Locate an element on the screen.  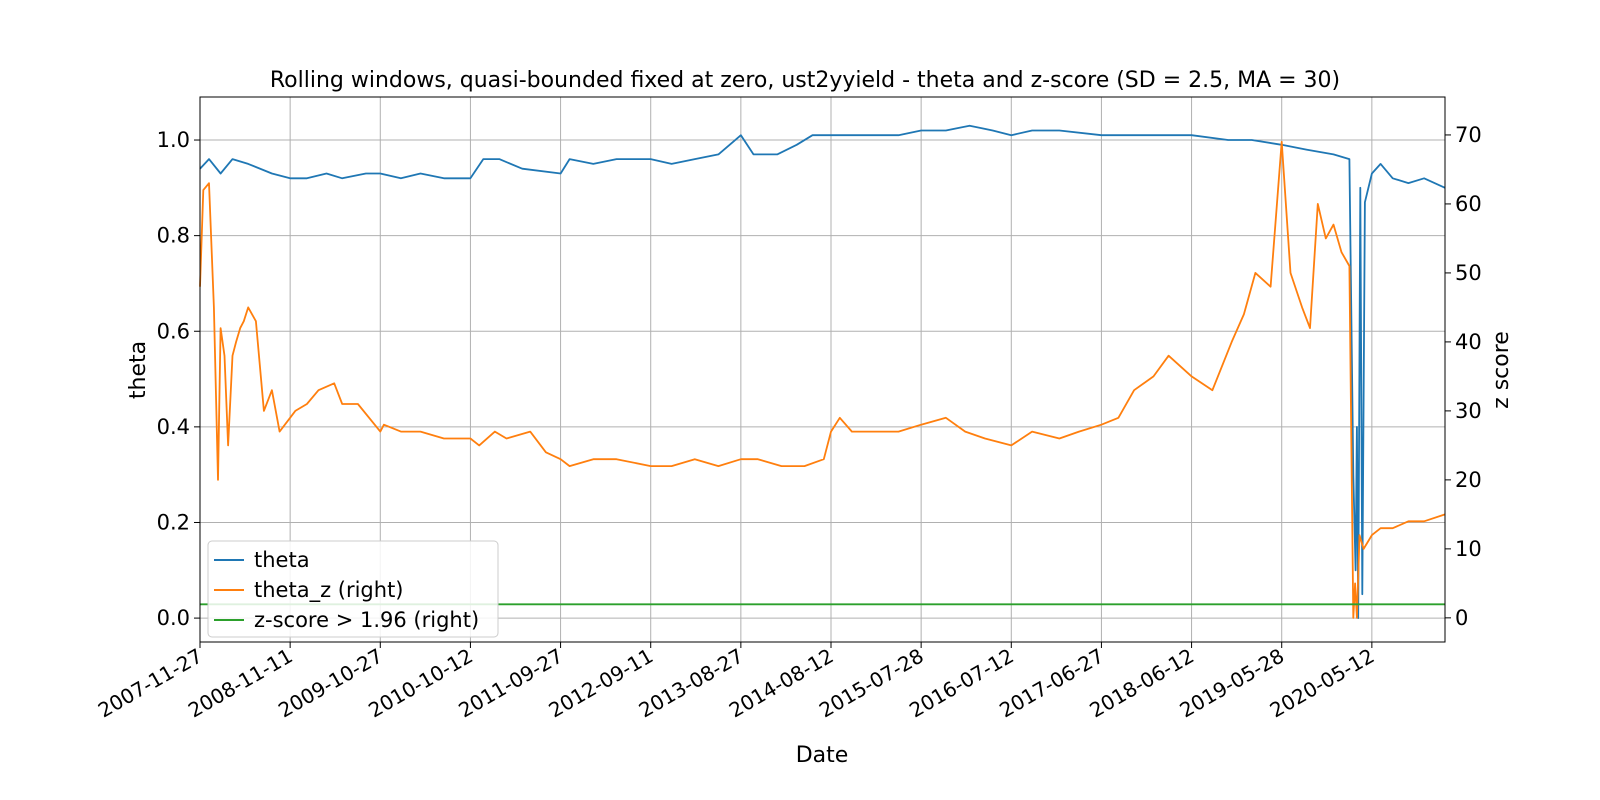
y2-axis-label: z score is located at coordinates (1501, 370).